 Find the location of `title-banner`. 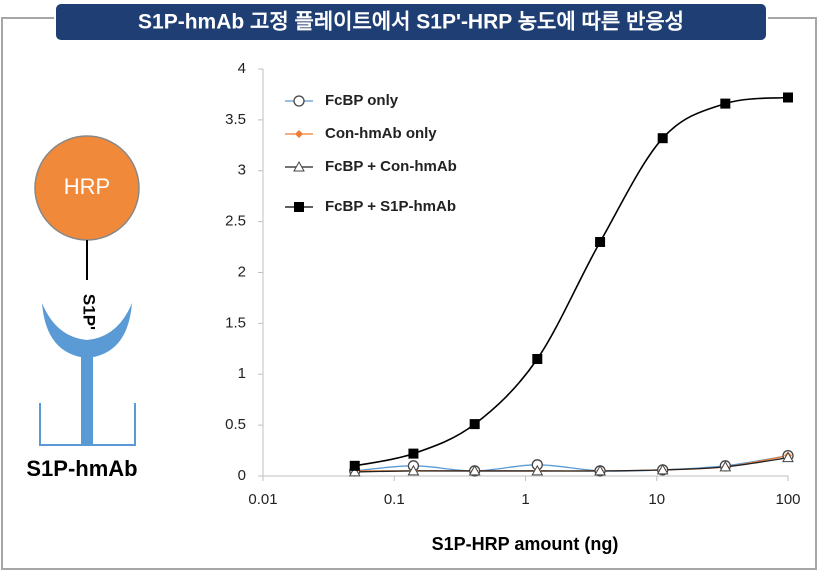

title-banner is located at coordinates (411, 22).